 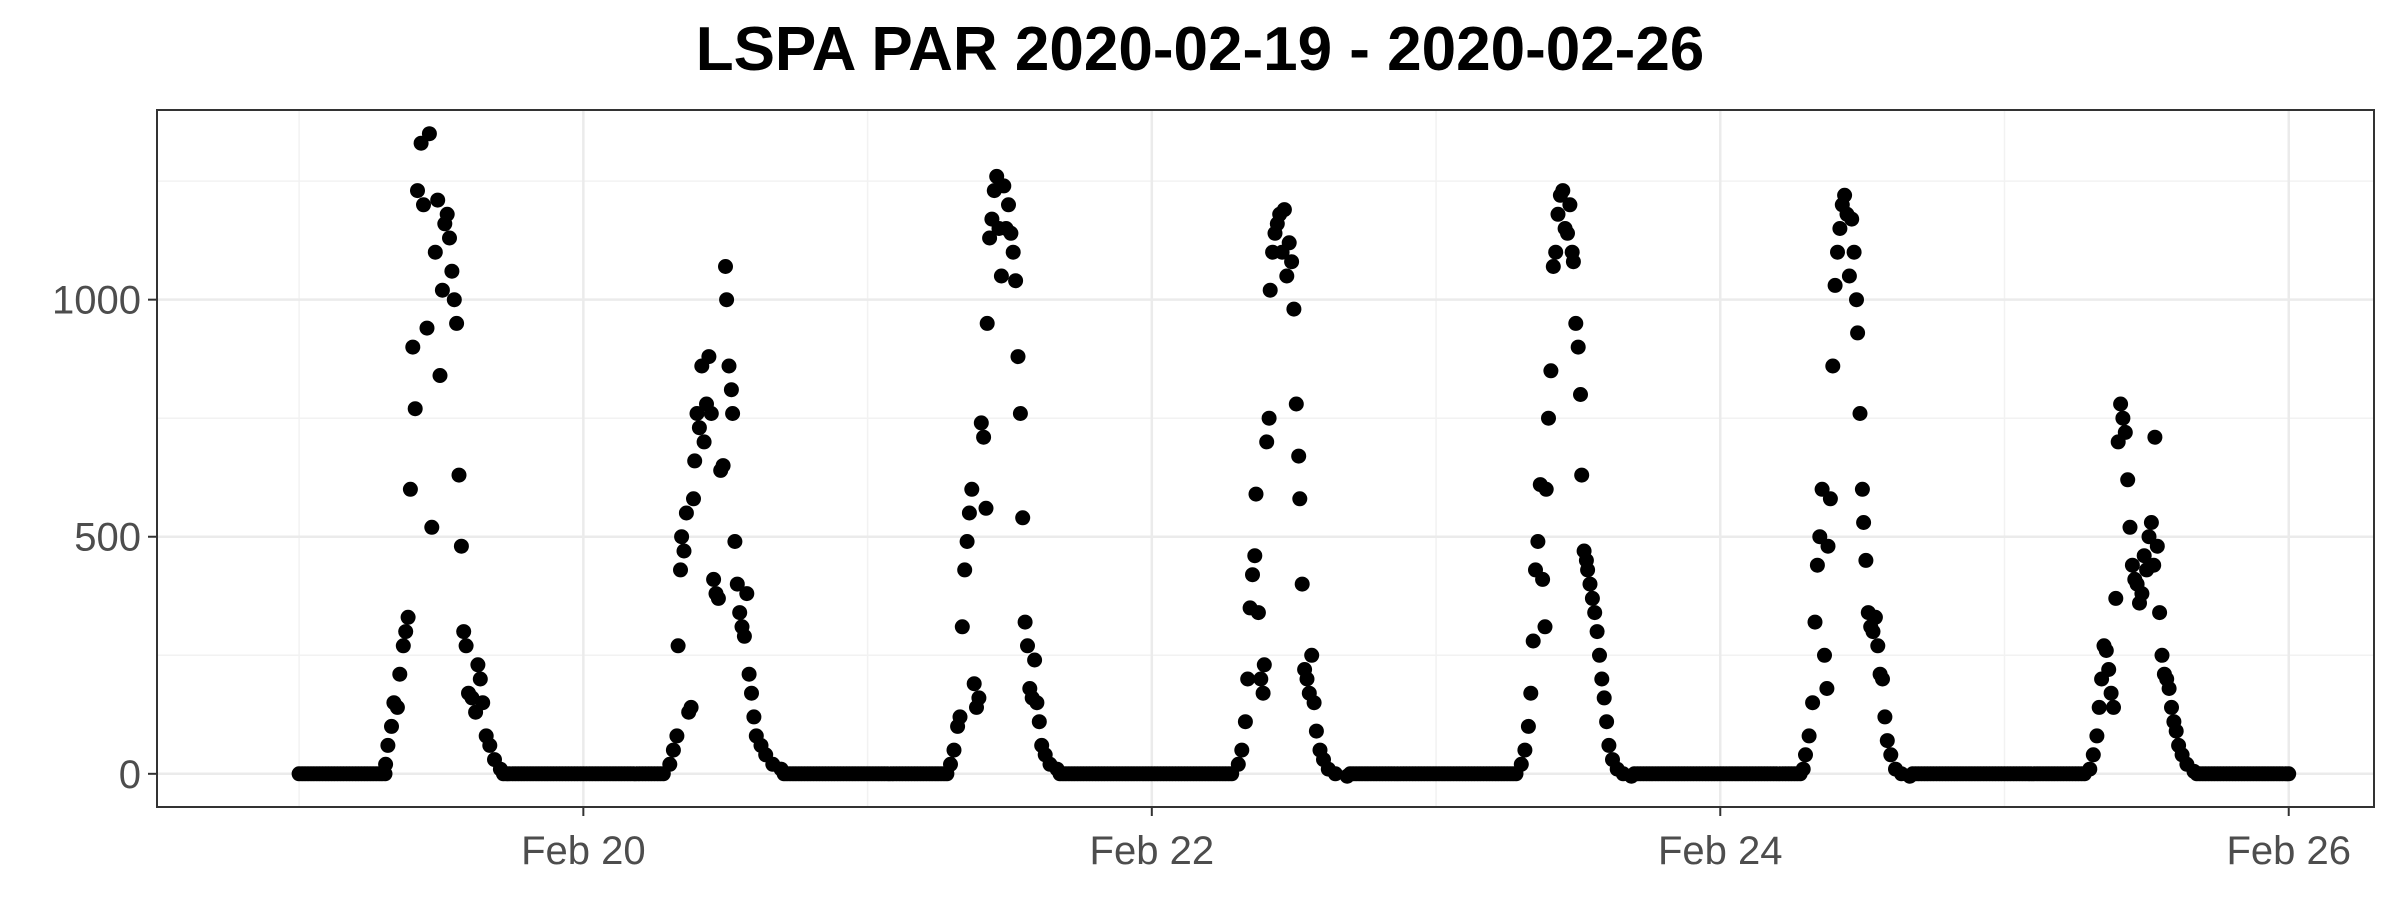 I want to click on y-tick-label: 0, so click(x=130, y=775).